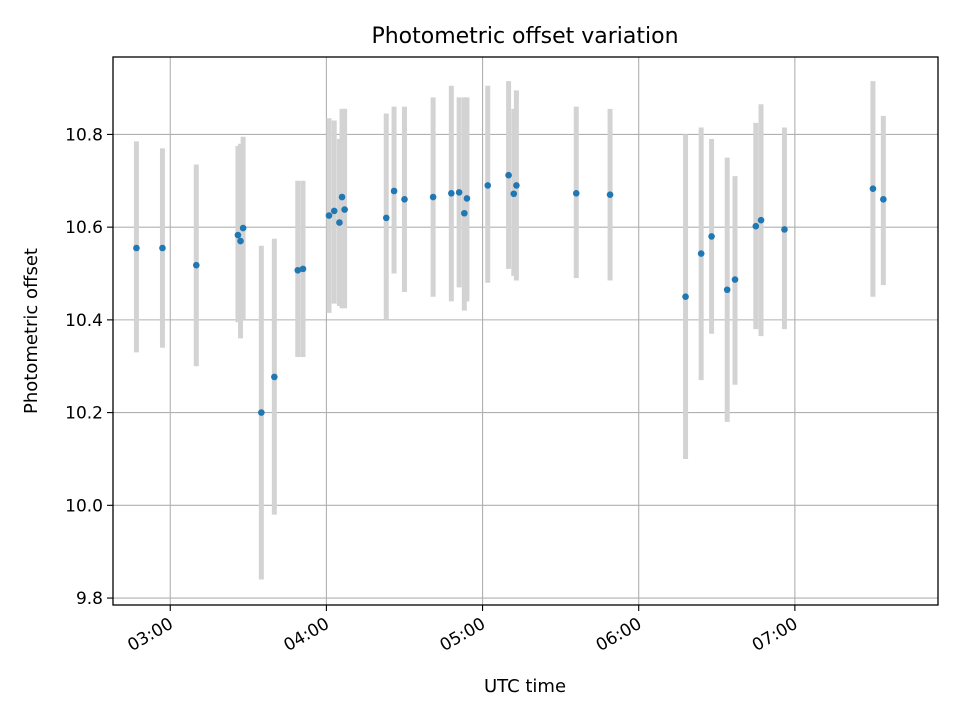 This screenshot has height=720, width=960. Describe the element at coordinates (89, 367) in the screenshot. I see `y-axis-ticks: 9.8 10.0 10.2 10.4 10.6 10.8` at that location.